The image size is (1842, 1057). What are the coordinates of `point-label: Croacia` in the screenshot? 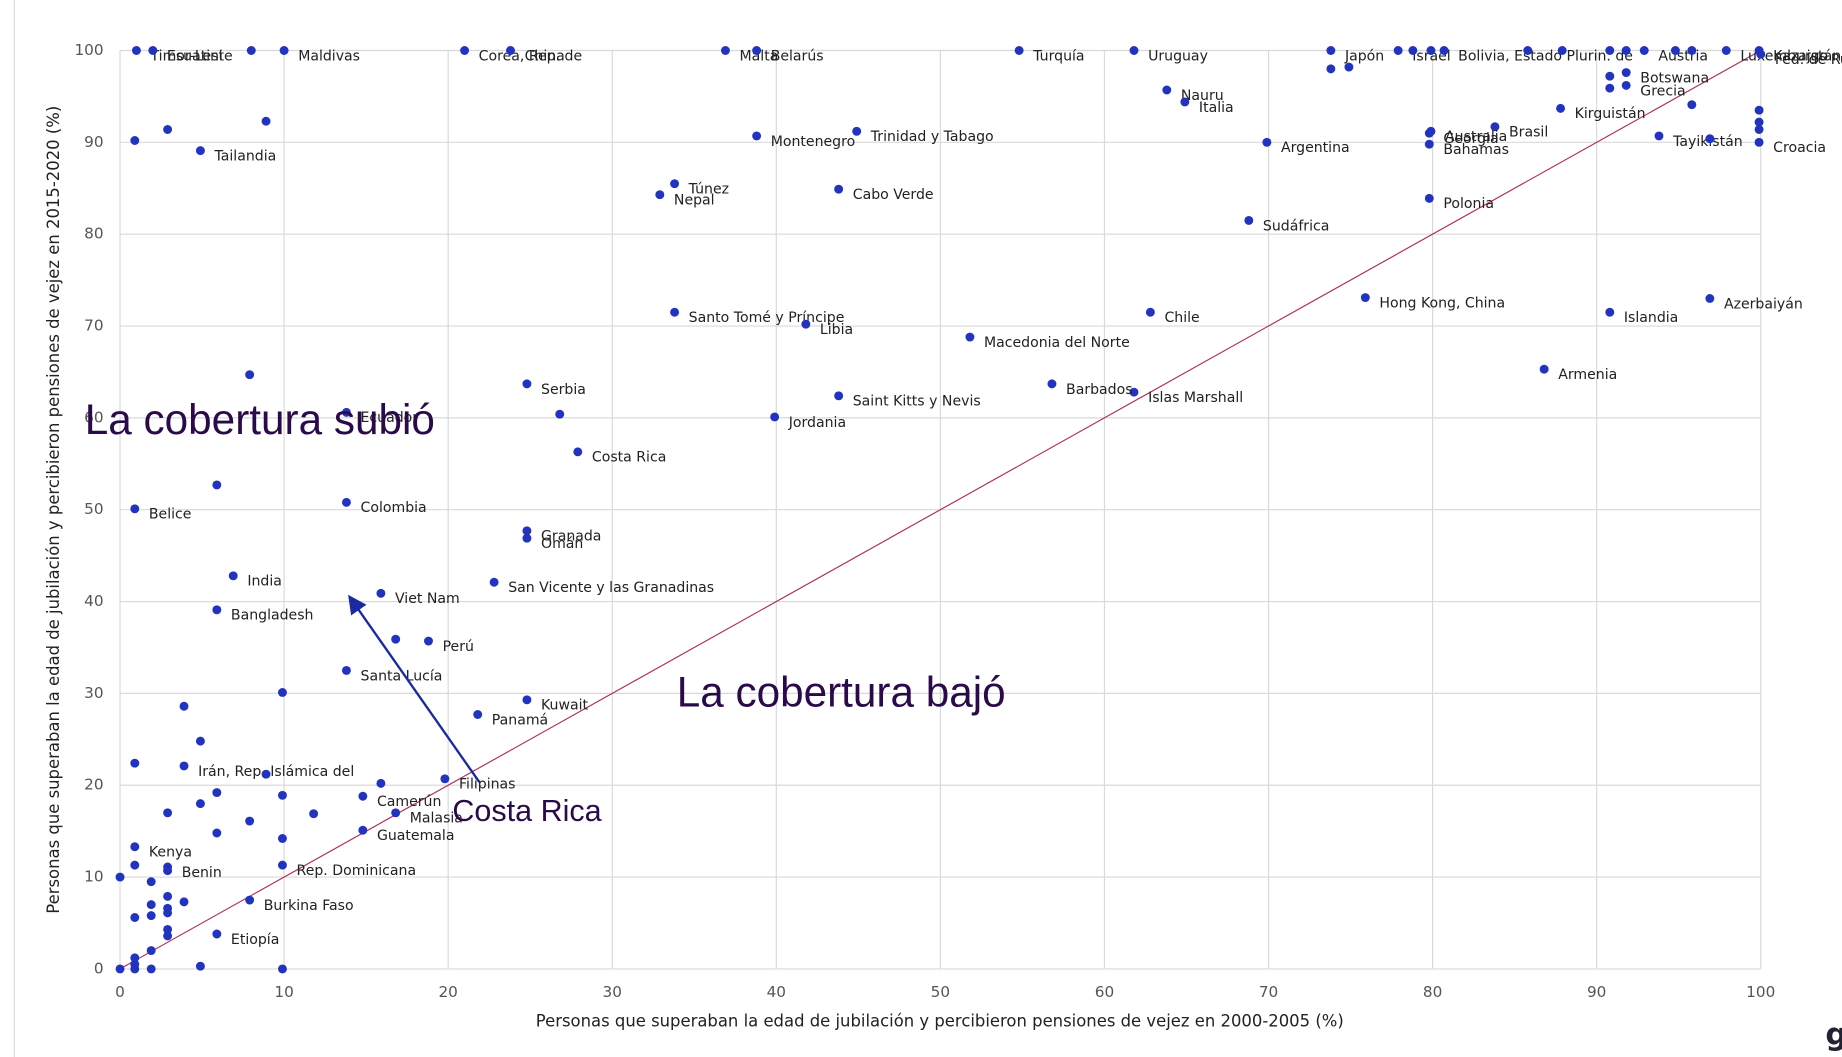 It's located at (1799, 148).